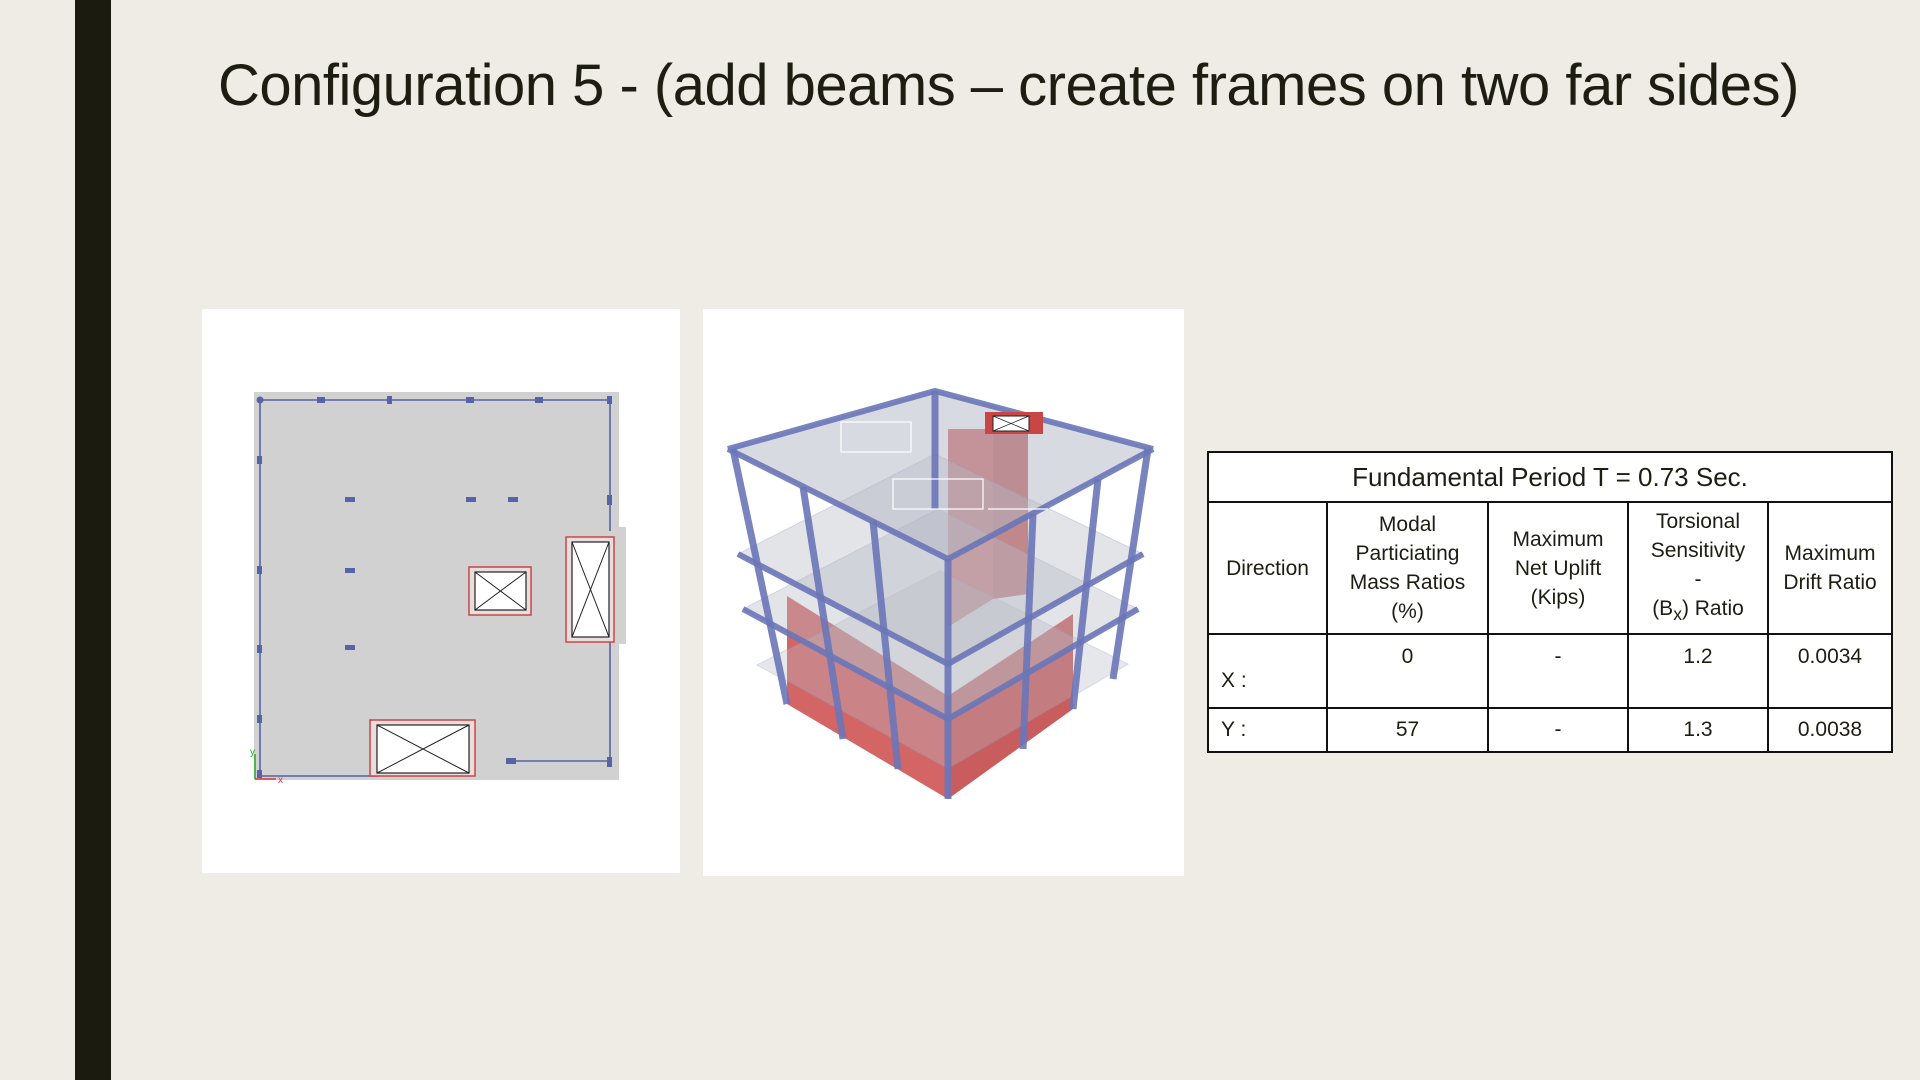 This screenshot has width=1920, height=1080. I want to click on cell-direction: X :, so click(1267, 671).